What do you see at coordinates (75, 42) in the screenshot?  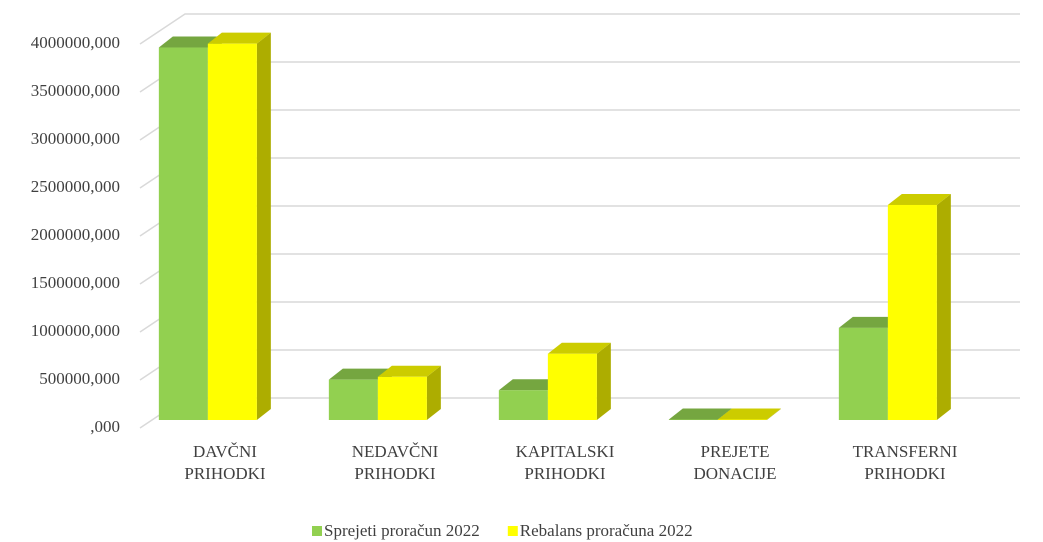 I see `y-tick-label: 4000000,000` at bounding box center [75, 42].